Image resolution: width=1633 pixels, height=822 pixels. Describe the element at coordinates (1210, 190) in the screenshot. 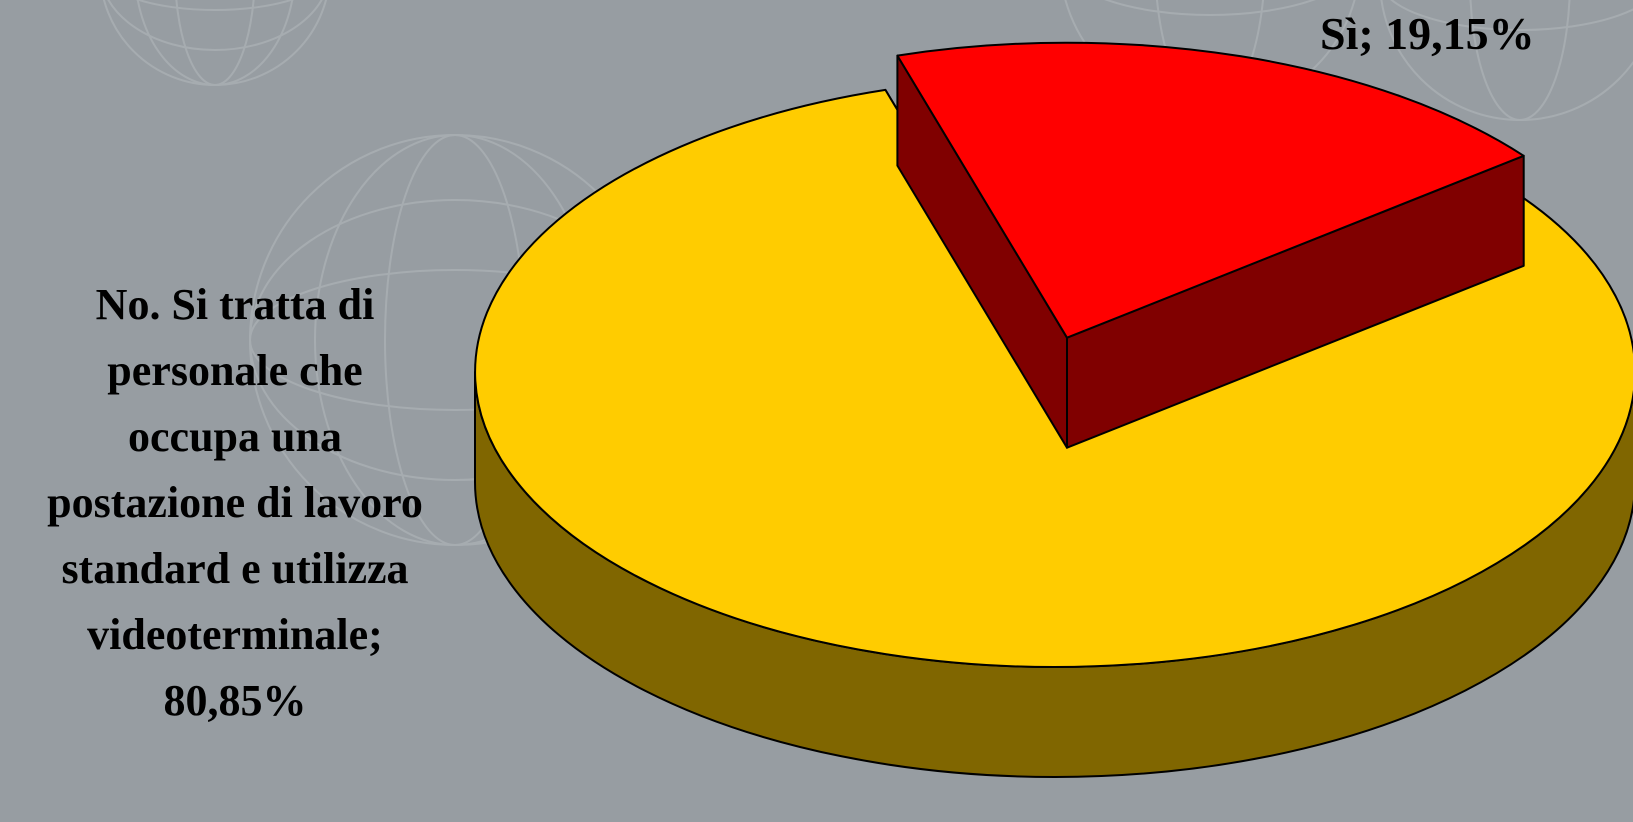

I see `slice-top` at that location.